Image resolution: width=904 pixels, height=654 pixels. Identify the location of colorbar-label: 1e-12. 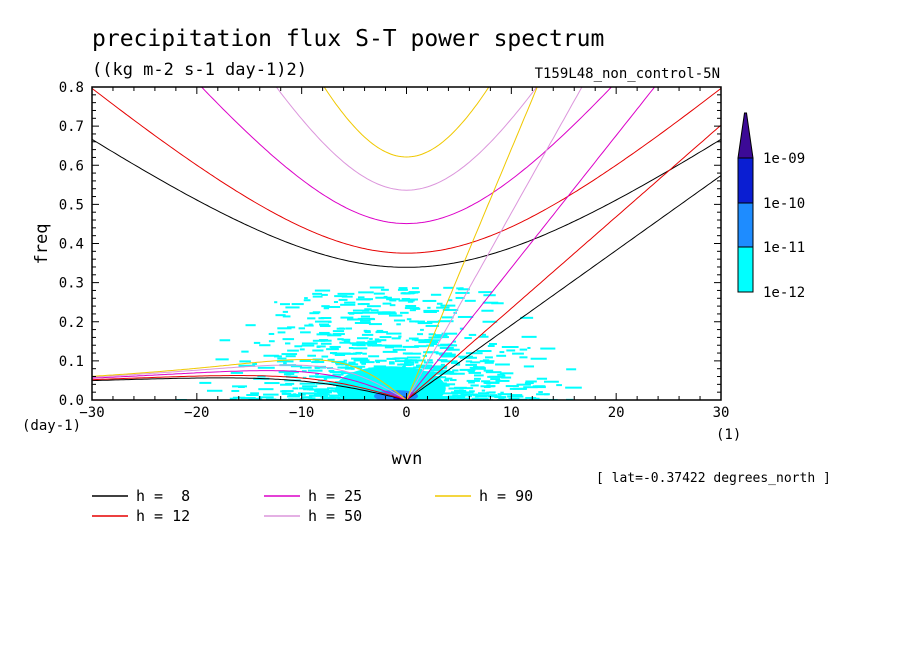
(784, 293).